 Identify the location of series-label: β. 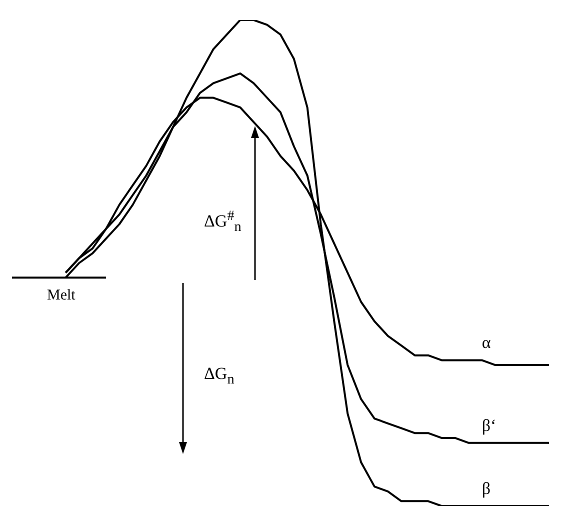
(486, 488).